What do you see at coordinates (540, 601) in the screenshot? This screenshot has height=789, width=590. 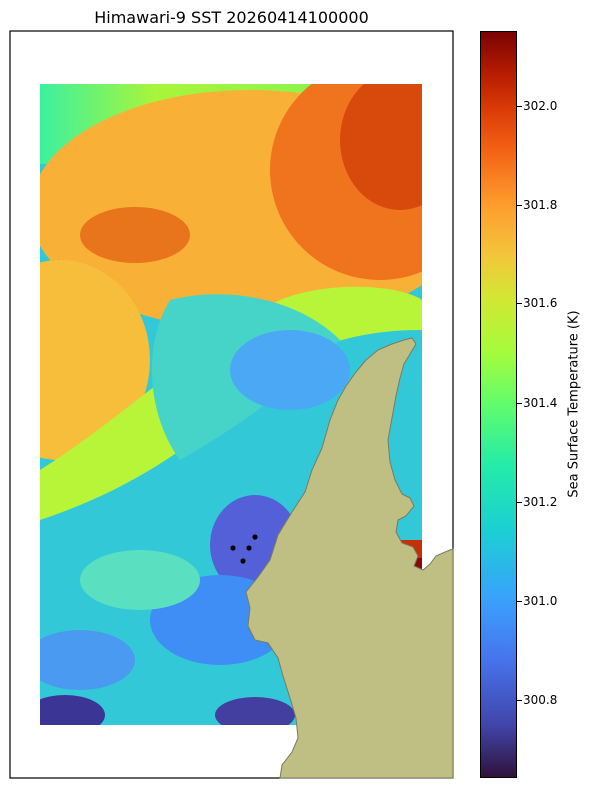 I see `colorbar-tick-label: 301.0` at bounding box center [540, 601].